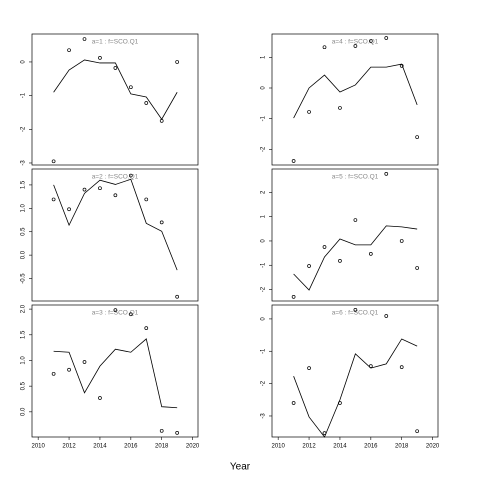 The height and width of the screenshot is (480, 480). Describe the element at coordinates (38, 447) in the screenshot. I see `x-tick-label: 2010` at that location.